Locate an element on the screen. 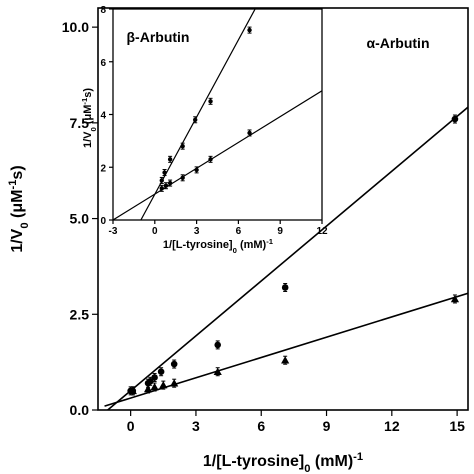 The image size is (474, 474). inset-y-tick-label-2: 4 is located at coordinates (103, 116).